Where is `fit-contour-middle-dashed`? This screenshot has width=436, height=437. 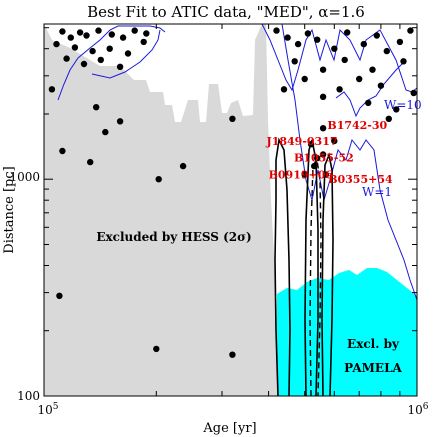 fit-contour-middle-dashed is located at coordinates (315, 277).